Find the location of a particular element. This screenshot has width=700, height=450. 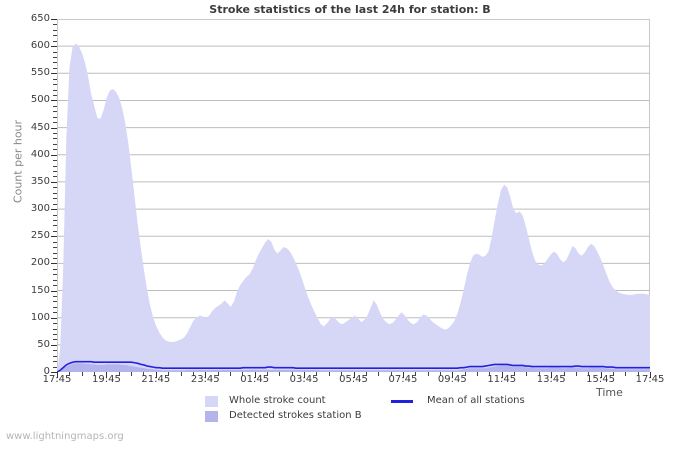

y-tick-label: 300 is located at coordinates (40, 209).